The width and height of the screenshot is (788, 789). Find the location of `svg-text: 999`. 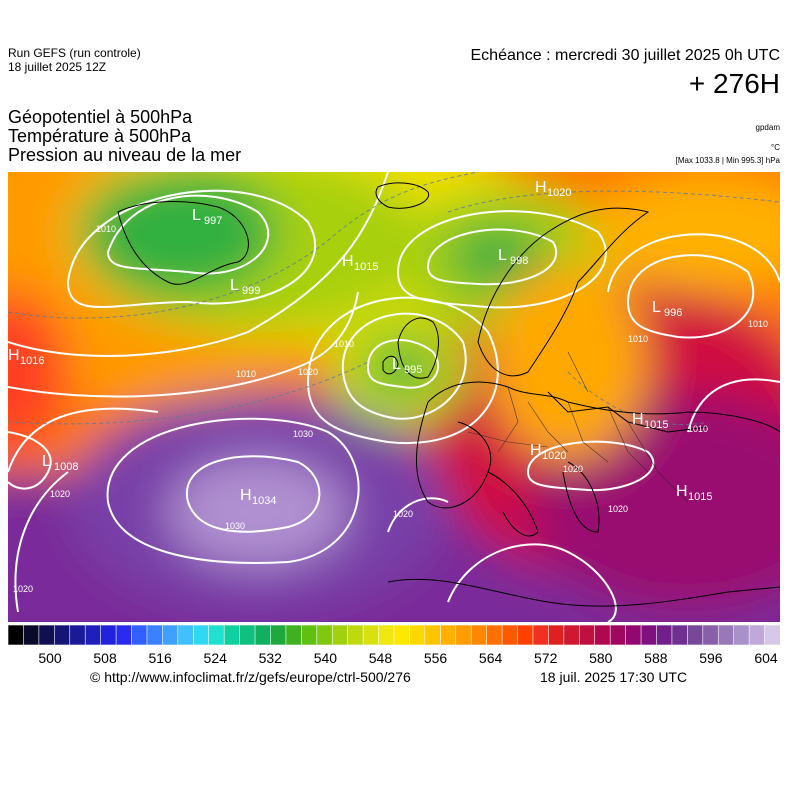

svg-text: 999 is located at coordinates (251, 291).